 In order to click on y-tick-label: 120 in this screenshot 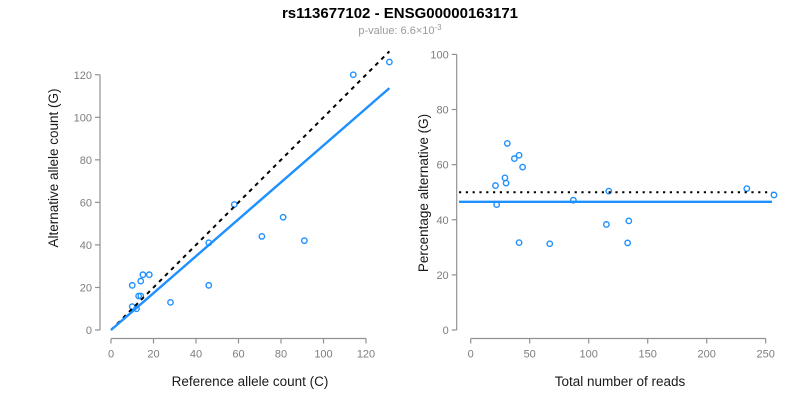, I will do `click(83, 76)`.